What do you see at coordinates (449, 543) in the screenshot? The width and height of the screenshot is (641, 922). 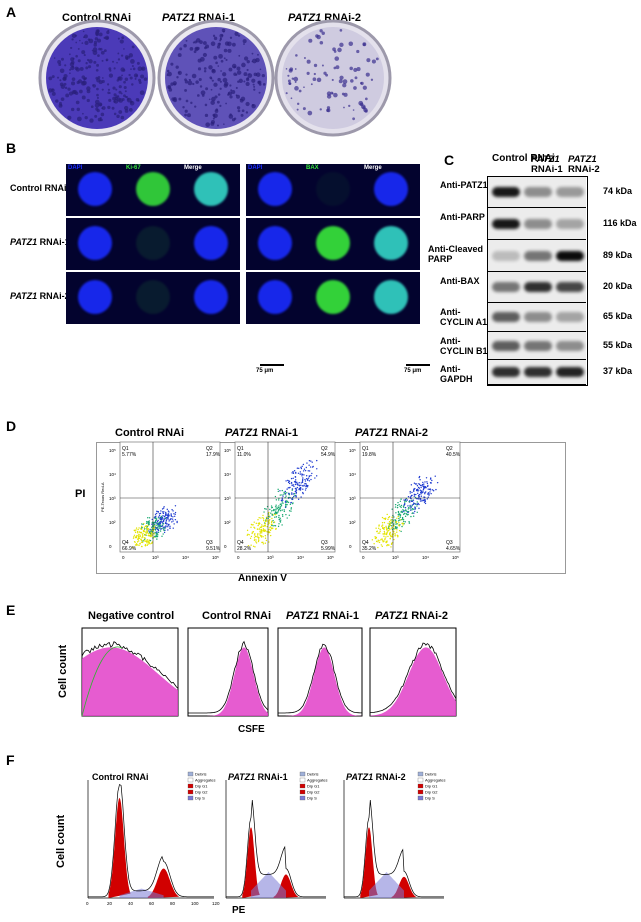 I see `quadrant-name: Q3` at bounding box center [449, 543].